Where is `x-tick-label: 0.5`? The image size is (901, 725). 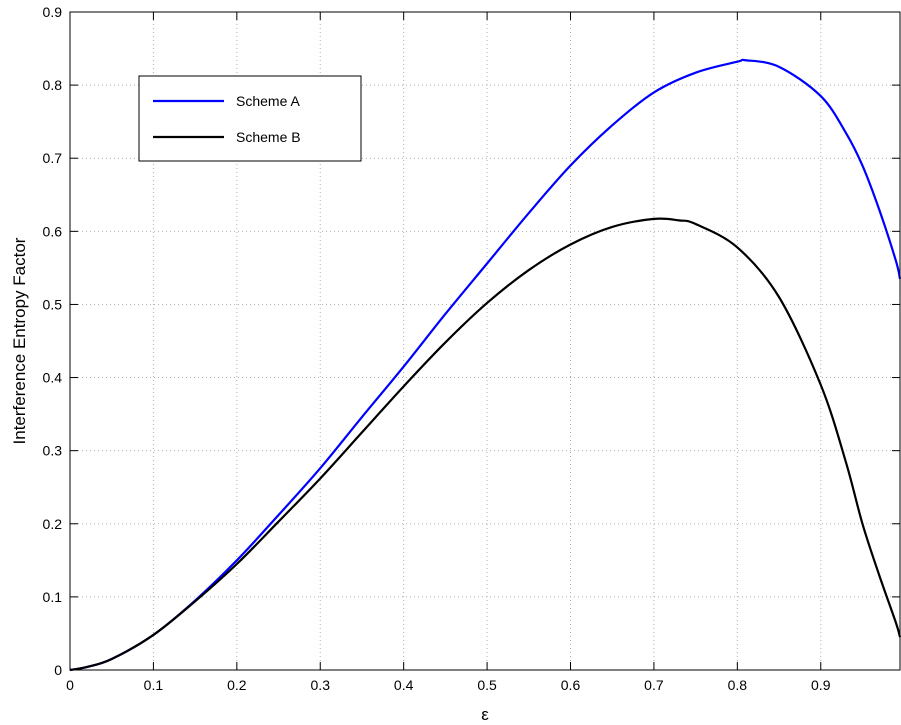 x-tick-label: 0.5 is located at coordinates (487, 685).